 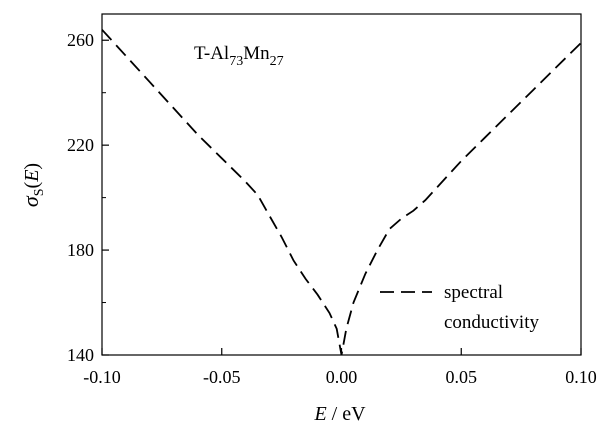 I want to click on x-axis-label: E / eV, so click(x=339, y=414).